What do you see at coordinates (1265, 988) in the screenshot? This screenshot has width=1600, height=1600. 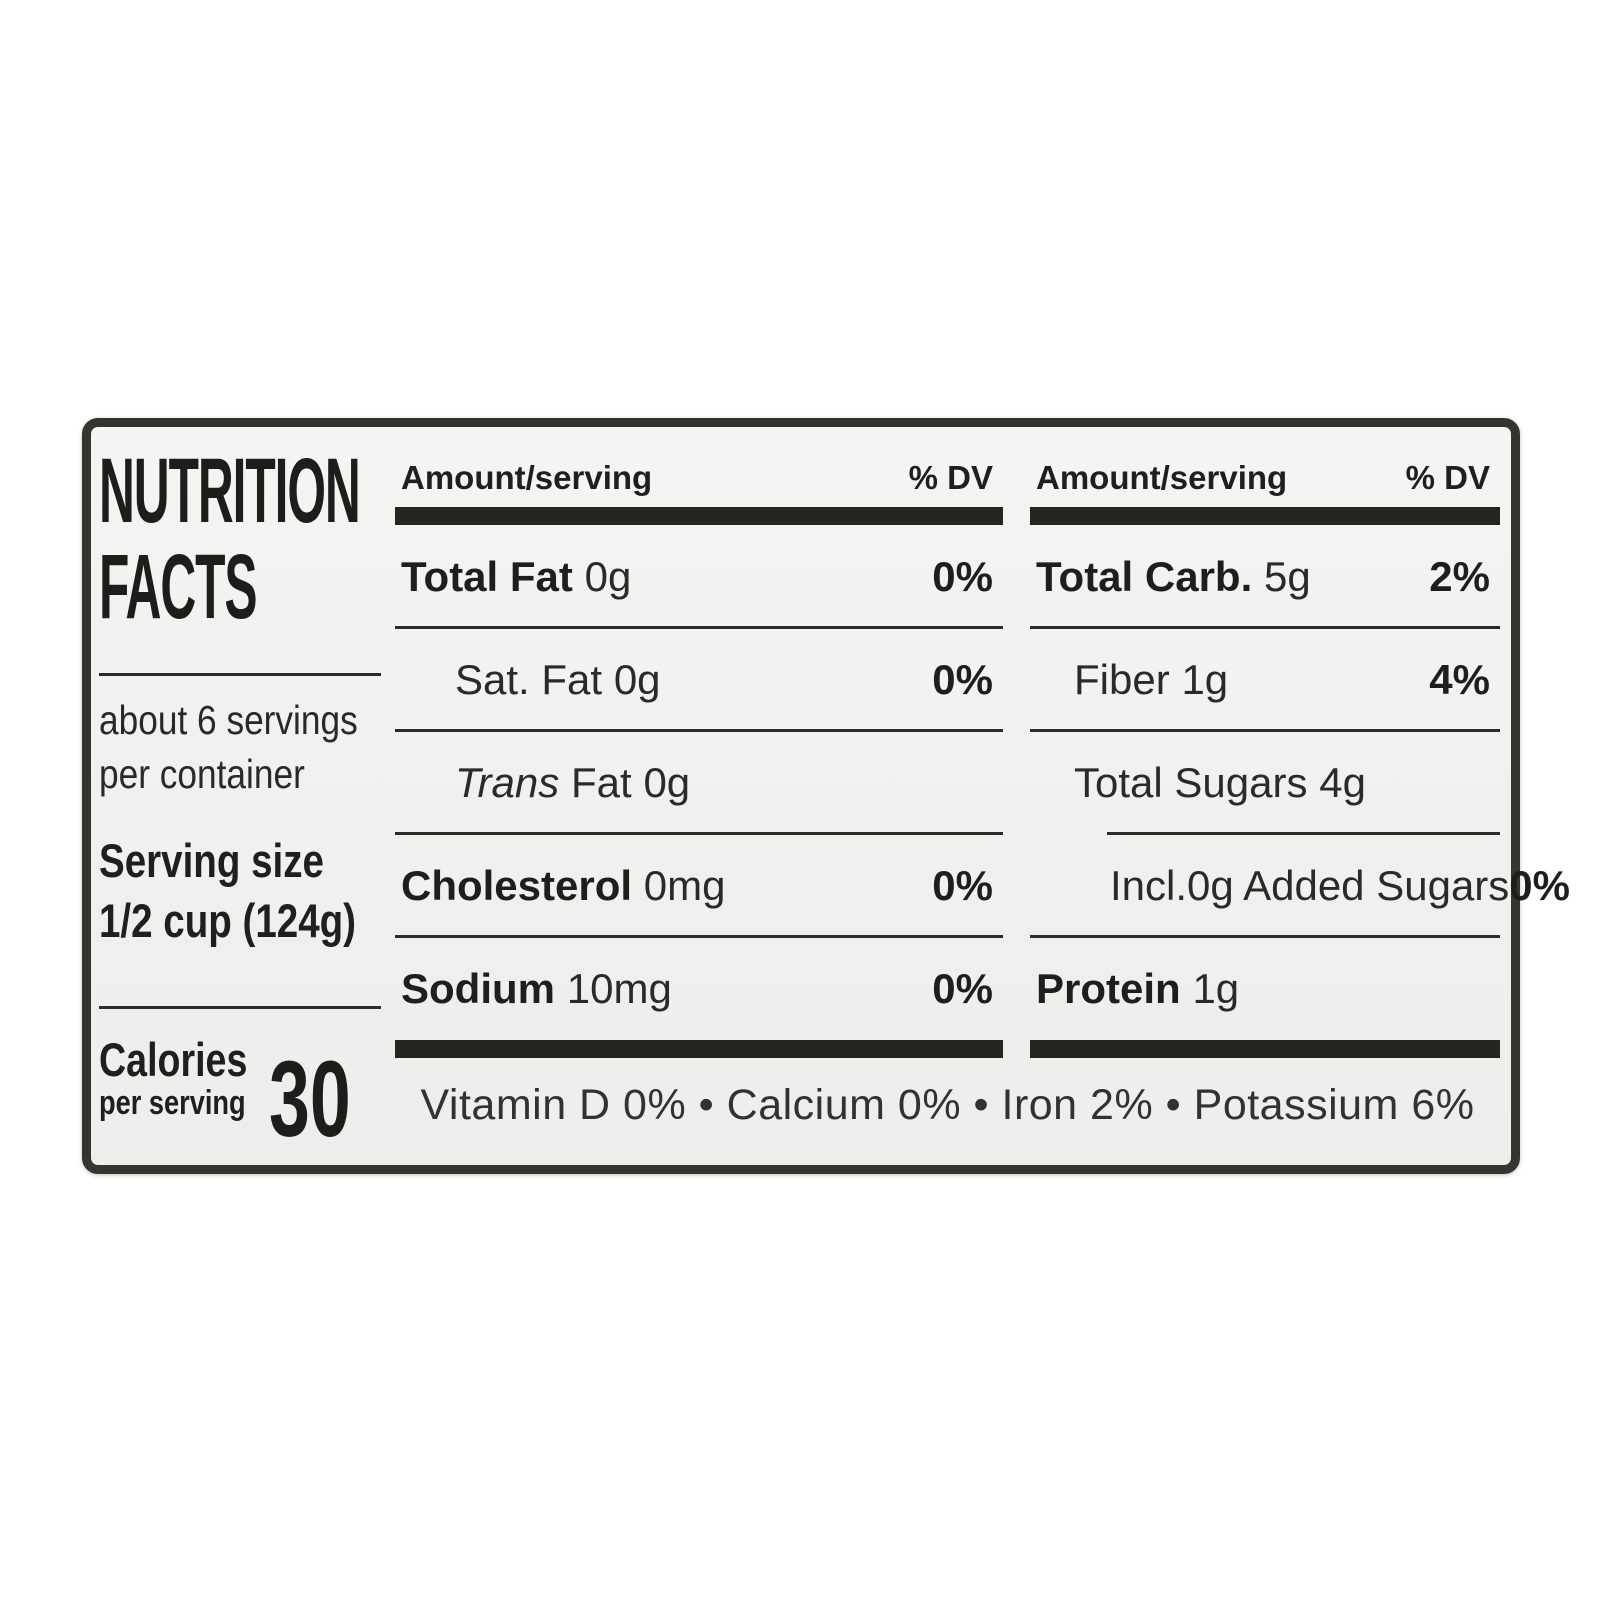 I see `row-protein: Protein 1g` at bounding box center [1265, 988].